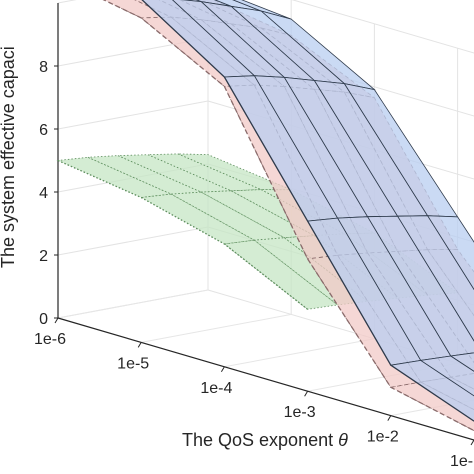 The width and height of the screenshot is (474, 474). What do you see at coordinates (383, 437) in the screenshot?
I see `x-tick-label: 1e-2` at bounding box center [383, 437].